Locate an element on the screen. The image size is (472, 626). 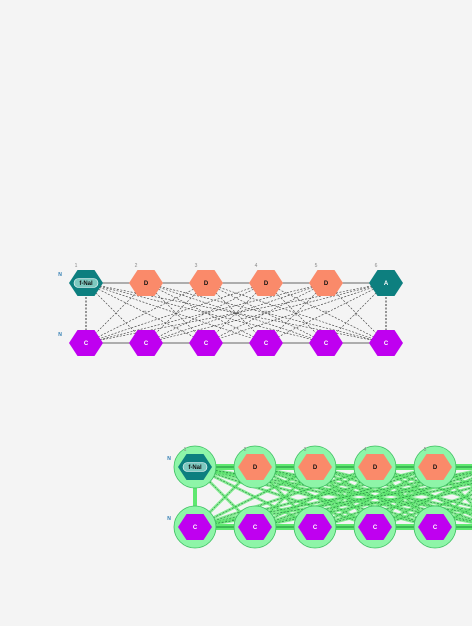
modified-residue-pill is located at coordinates (86, 283).